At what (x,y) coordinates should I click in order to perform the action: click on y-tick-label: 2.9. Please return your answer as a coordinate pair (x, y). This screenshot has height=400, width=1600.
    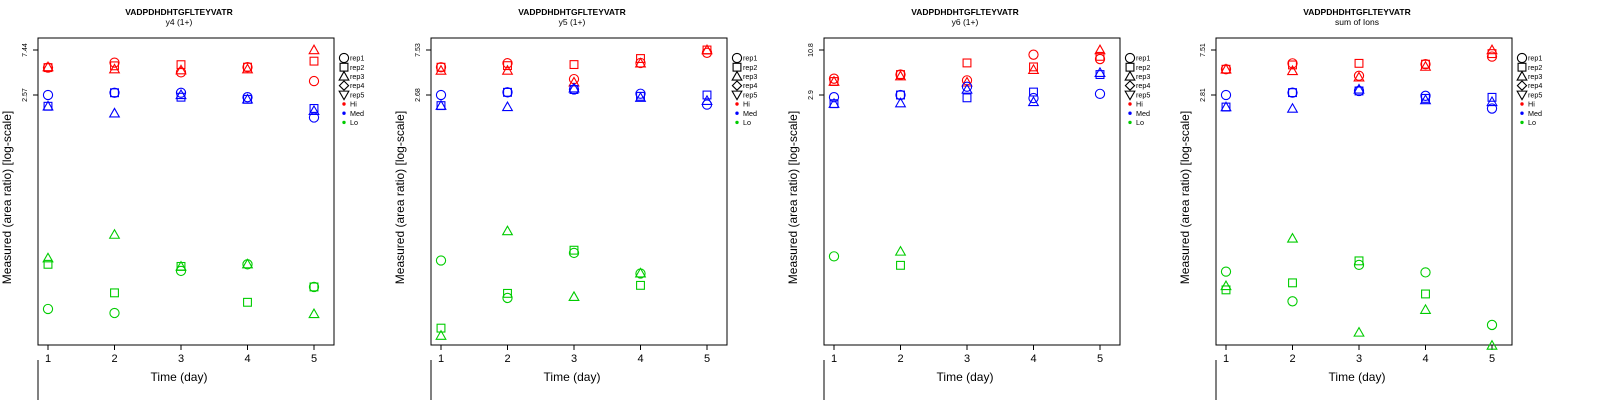
    Looking at the image, I should click on (811, 95).